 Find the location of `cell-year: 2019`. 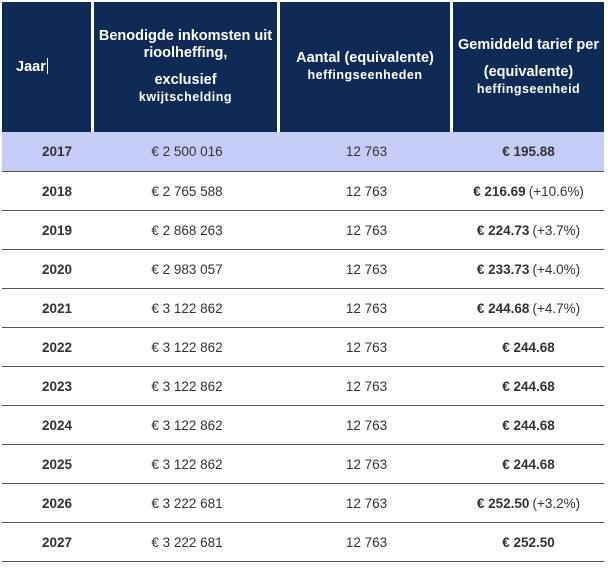

cell-year: 2019 is located at coordinates (48, 230).